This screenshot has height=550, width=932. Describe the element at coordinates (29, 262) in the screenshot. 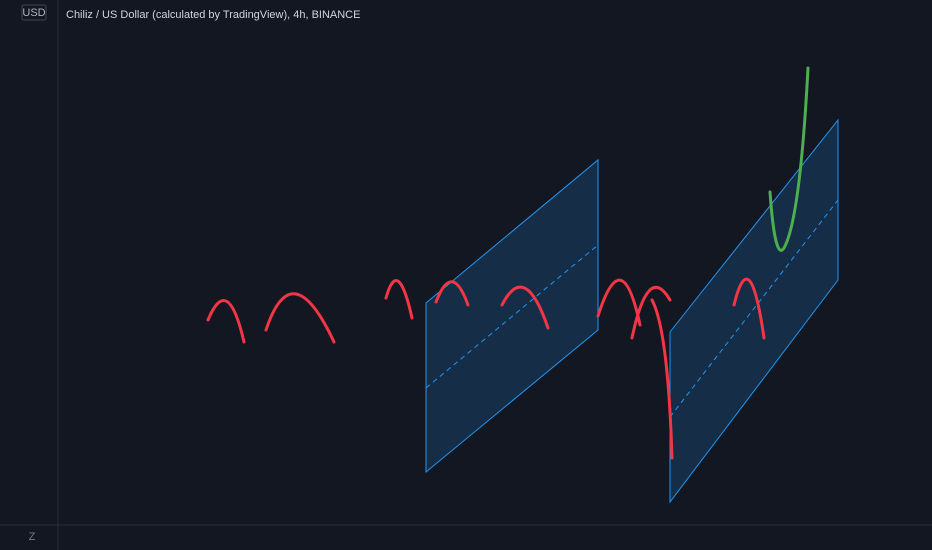

I see `price-axis` at that location.